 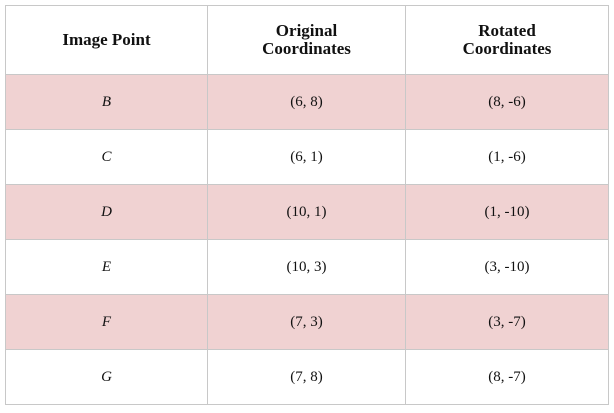 What do you see at coordinates (106, 267) in the screenshot?
I see `image-point-cell: E` at bounding box center [106, 267].